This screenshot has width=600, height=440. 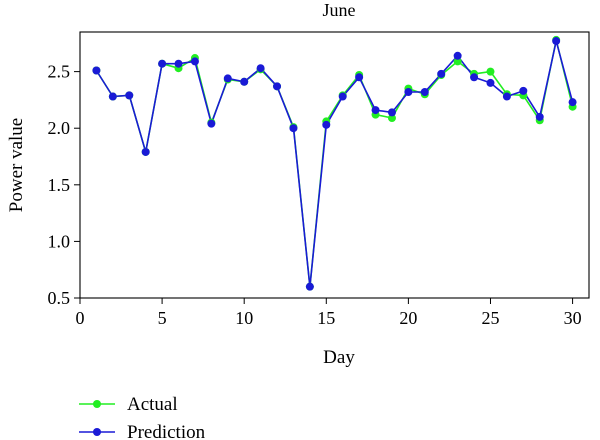 What do you see at coordinates (80, 318) in the screenshot?
I see `x-tick-label: 0` at bounding box center [80, 318].